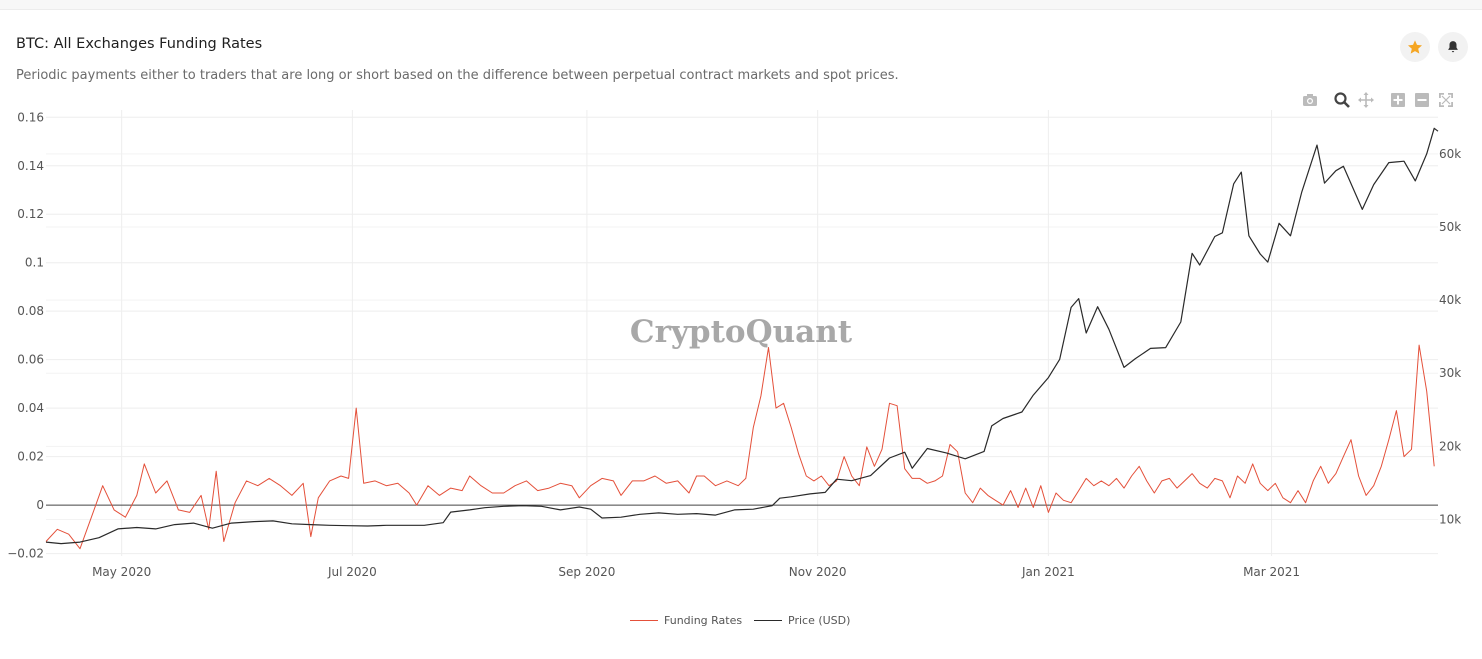  Describe the element at coordinates (30, 166) in the screenshot. I see `y-left-tick-label: 0.14` at that location.